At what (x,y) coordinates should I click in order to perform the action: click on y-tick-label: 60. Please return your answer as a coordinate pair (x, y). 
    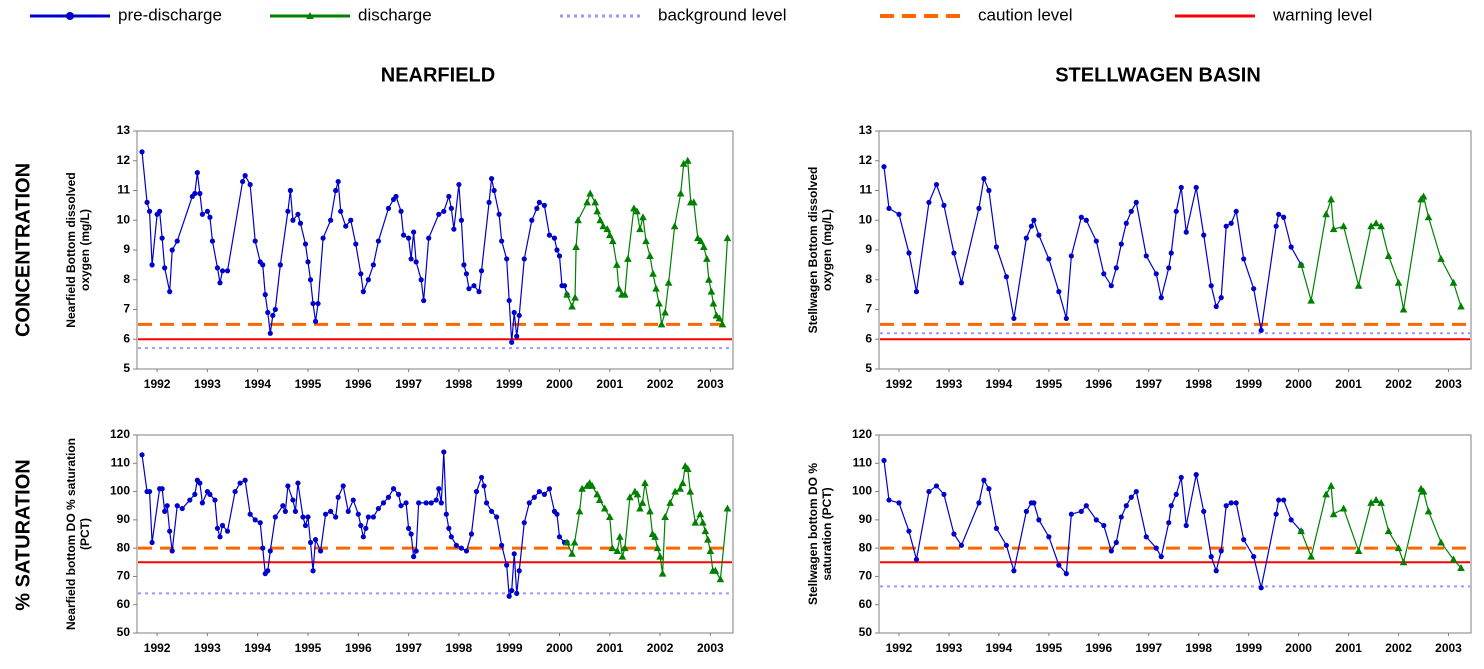
    Looking at the image, I should click on (866, 604).